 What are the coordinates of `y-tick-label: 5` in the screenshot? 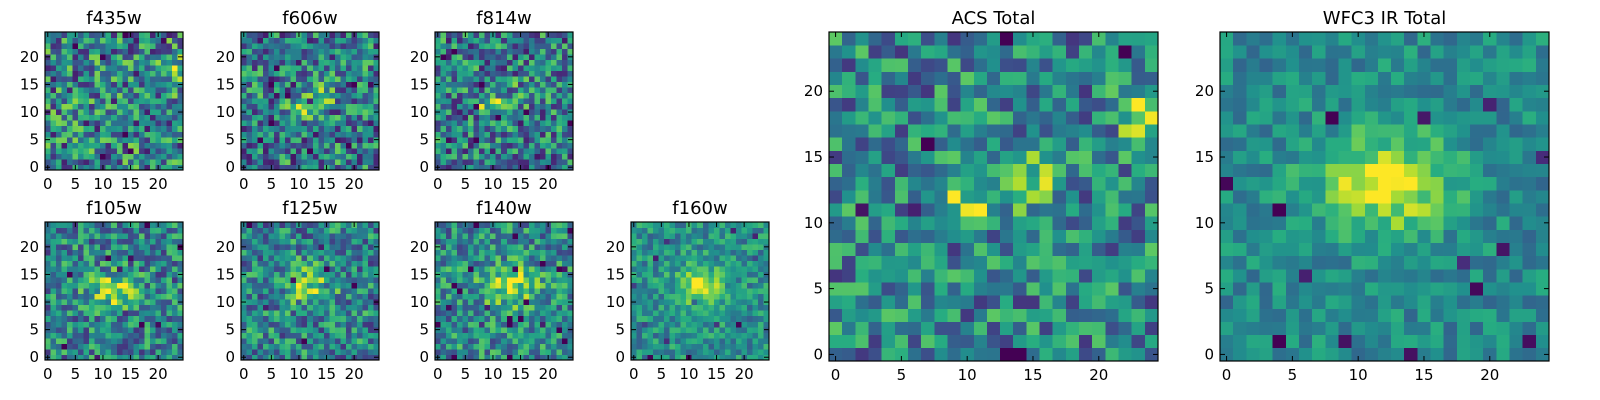 It's located at (424, 330).